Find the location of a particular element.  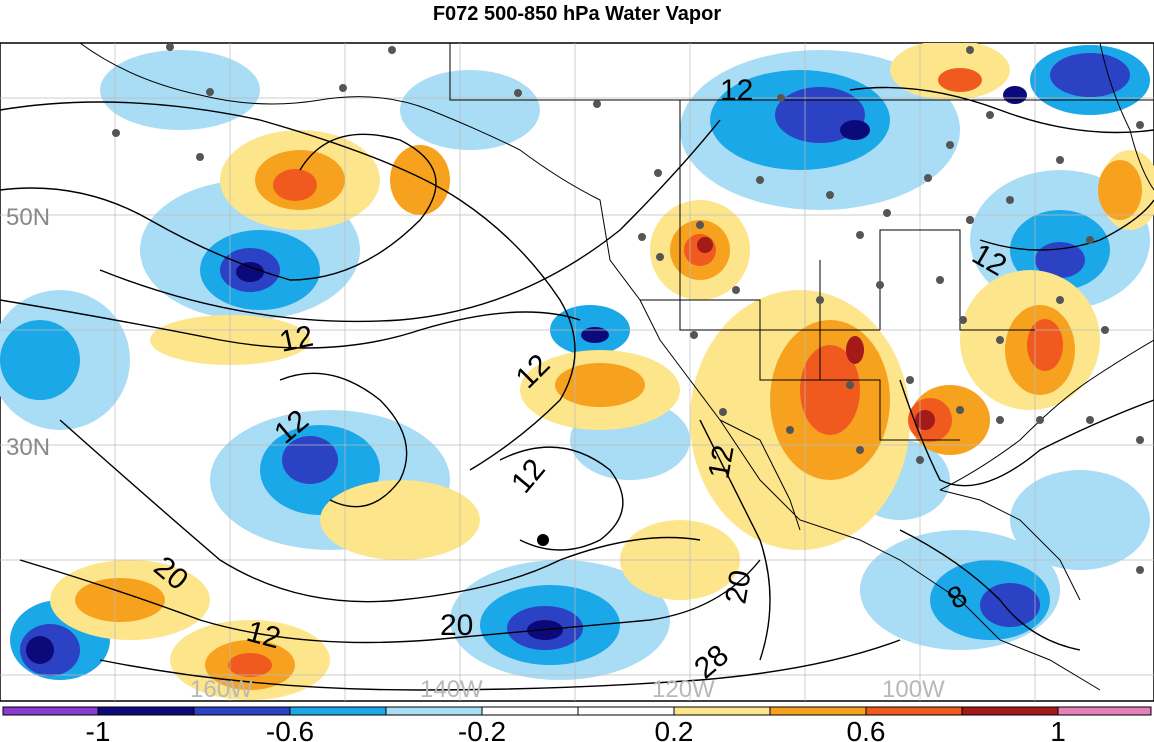

lat-label: 50N is located at coordinates (28, 217).